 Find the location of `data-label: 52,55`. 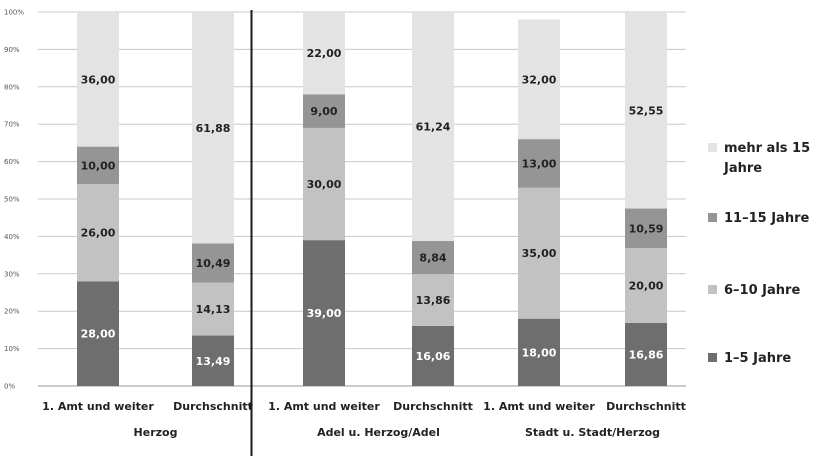

data-label: 52,55 is located at coordinates (646, 110).